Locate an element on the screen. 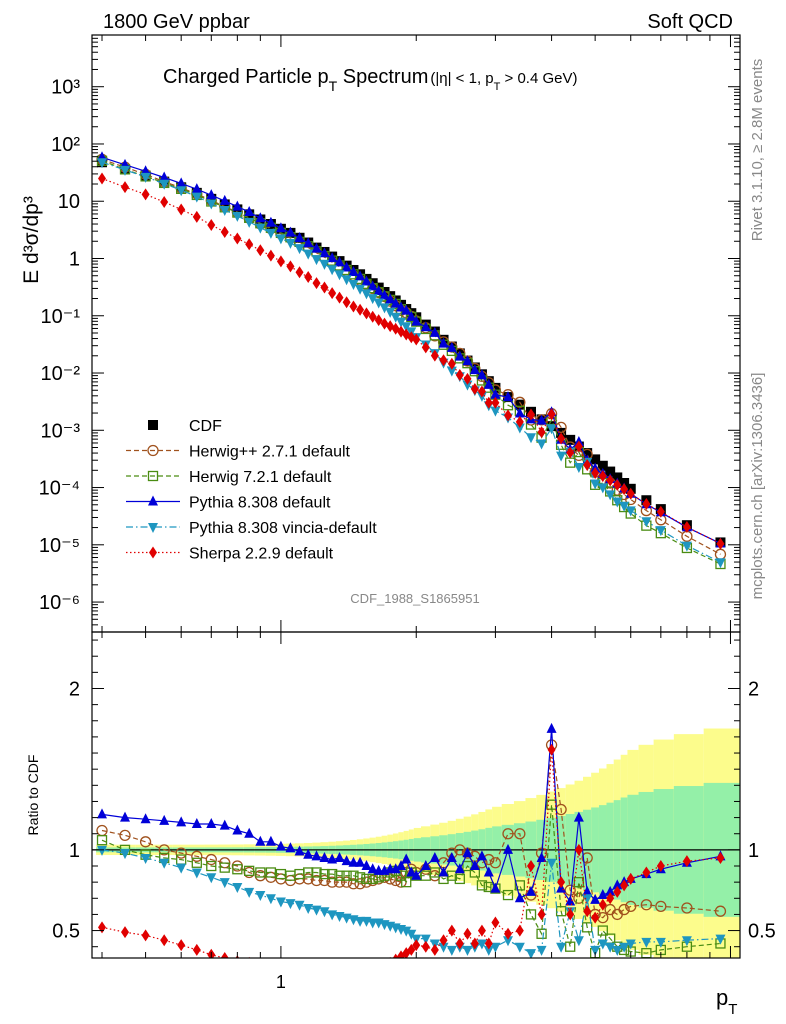 The width and height of the screenshot is (786, 1024). legend-entry: Herwig 7.2.1 default is located at coordinates (229, 477).